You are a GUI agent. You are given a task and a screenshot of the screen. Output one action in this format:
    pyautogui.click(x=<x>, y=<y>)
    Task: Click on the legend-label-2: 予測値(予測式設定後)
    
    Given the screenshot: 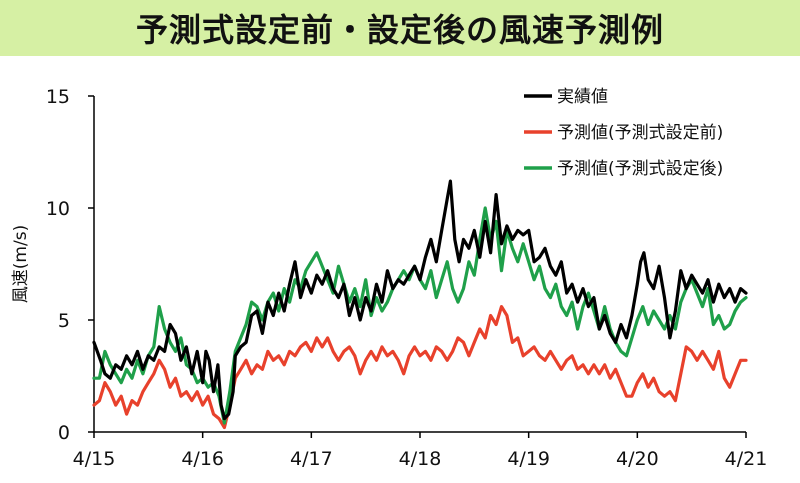 What is the action you would take?
    pyautogui.click(x=640, y=169)
    